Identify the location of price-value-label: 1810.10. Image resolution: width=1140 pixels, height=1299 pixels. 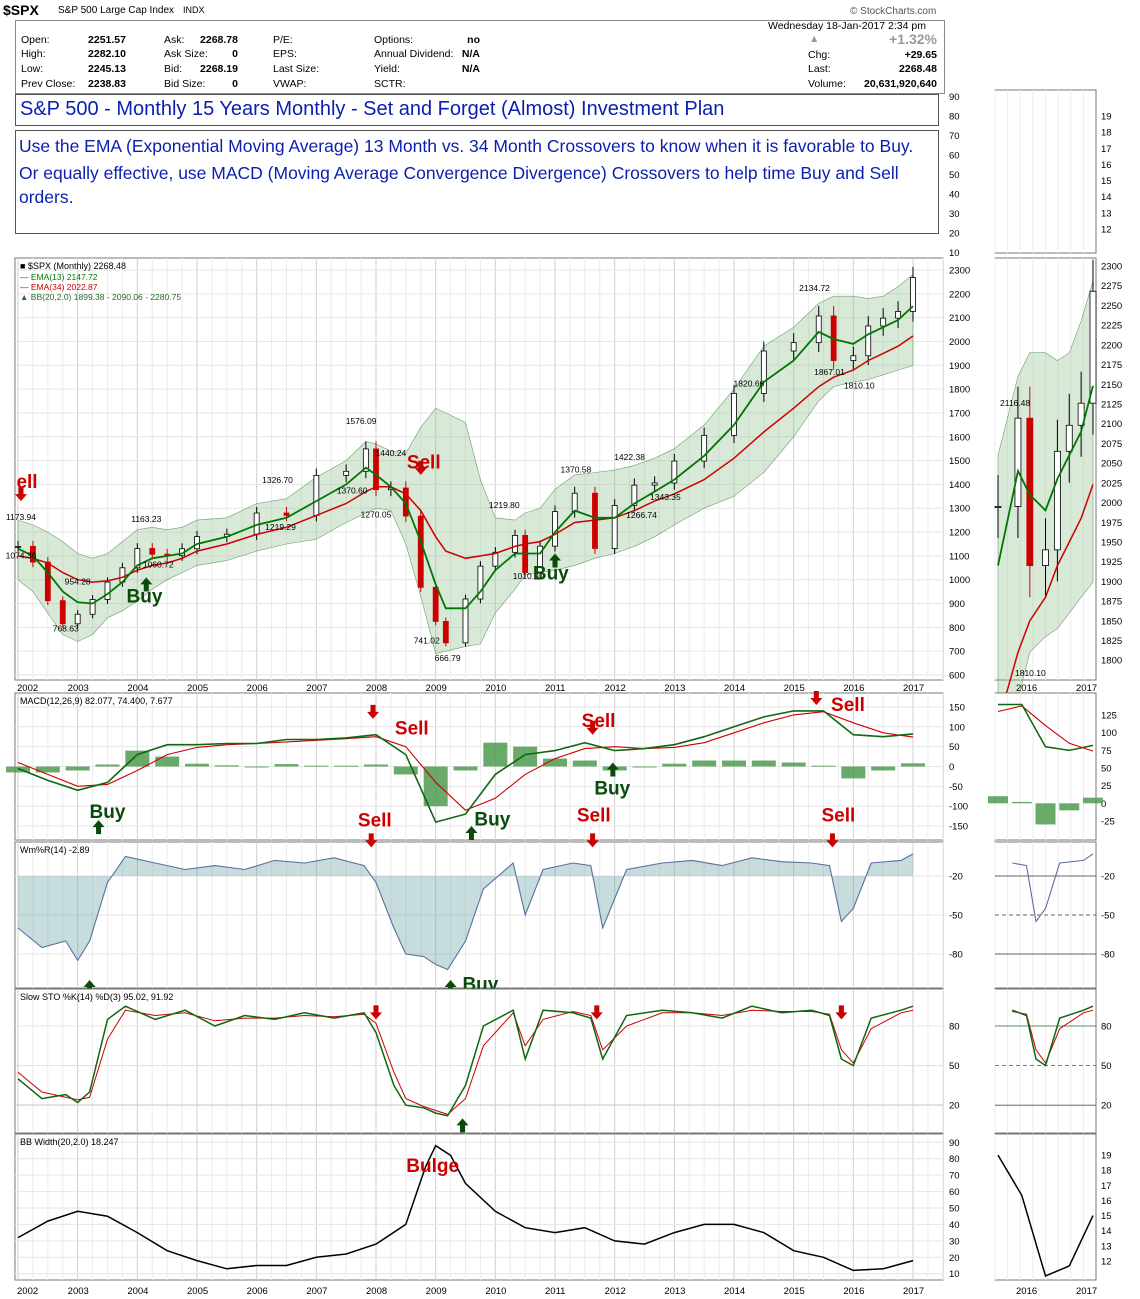
(859, 386).